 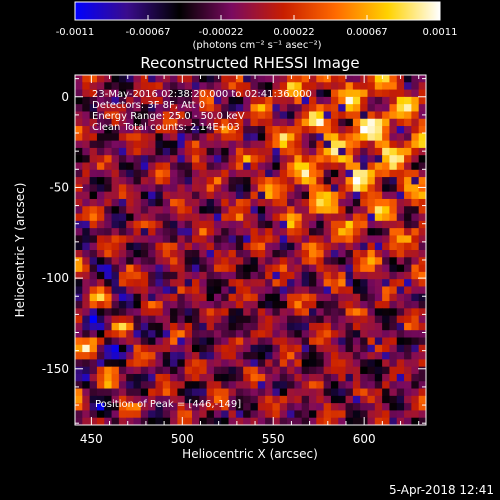 What do you see at coordinates (20, 250) in the screenshot?
I see `y-axis-label: Heliocentric Y (arcsec)` at bounding box center [20, 250].